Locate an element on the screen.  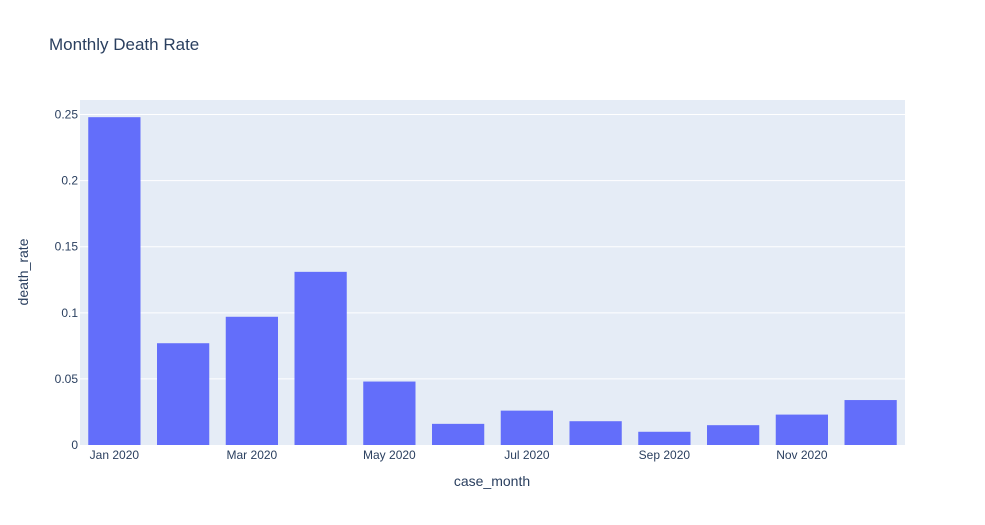
x-tick-label: Jan 2020 is located at coordinates (115, 455).